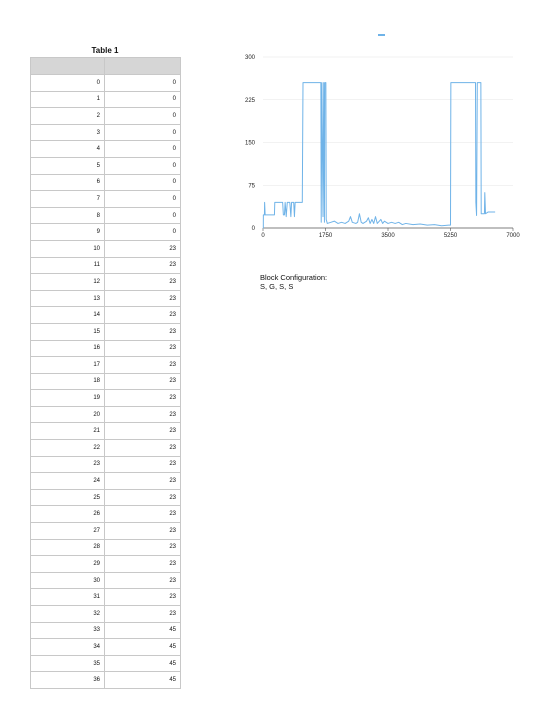 Image resolution: width=552 pixels, height=720 pixels. I want to click on y-tick-label: 75, so click(251, 186).